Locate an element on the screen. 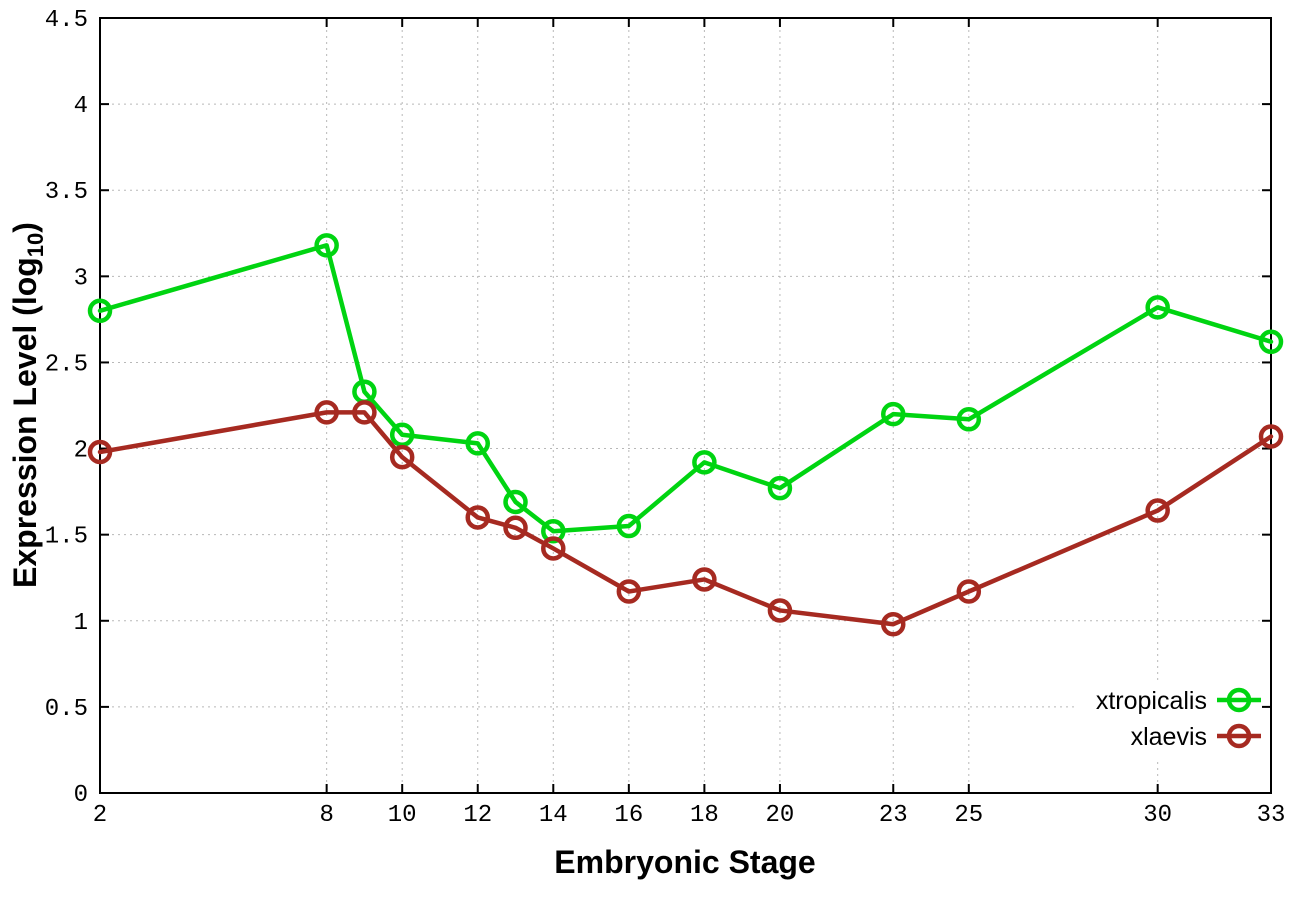 This screenshot has height=907, width=1296. y-axis-title: Expression Level (log10) is located at coordinates (27, 405).